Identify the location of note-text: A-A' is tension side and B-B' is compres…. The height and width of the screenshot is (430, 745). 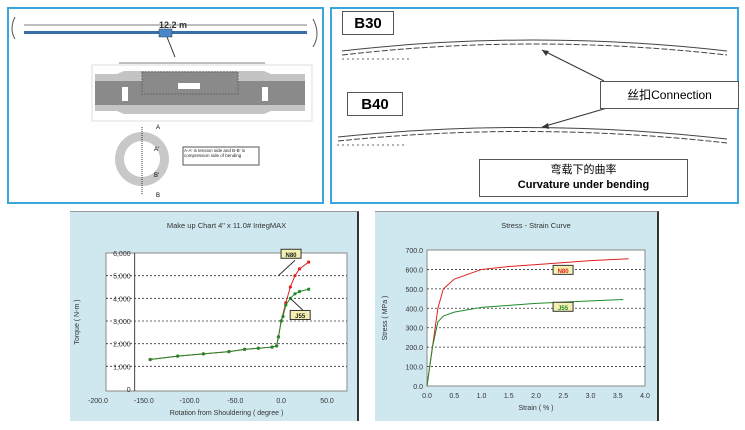
(214, 153).